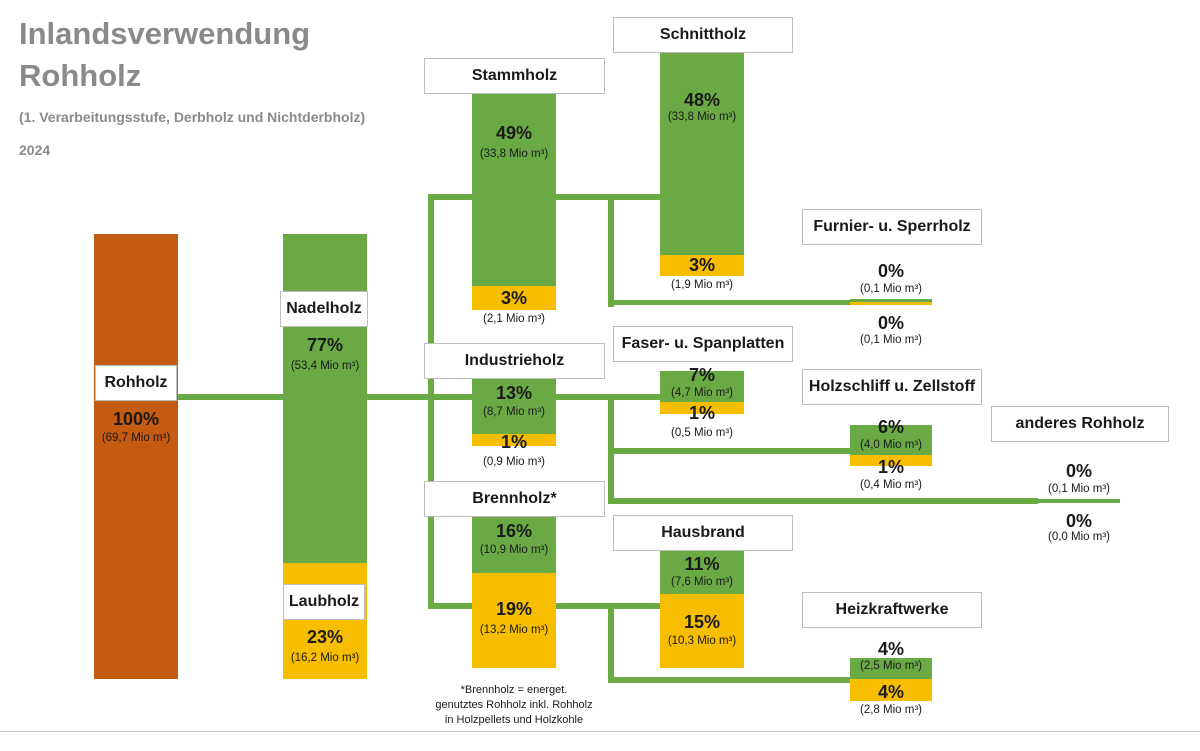  Describe the element at coordinates (1080, 424) in the screenshot. I see `anderes-label: anderes Rohholz` at that location.